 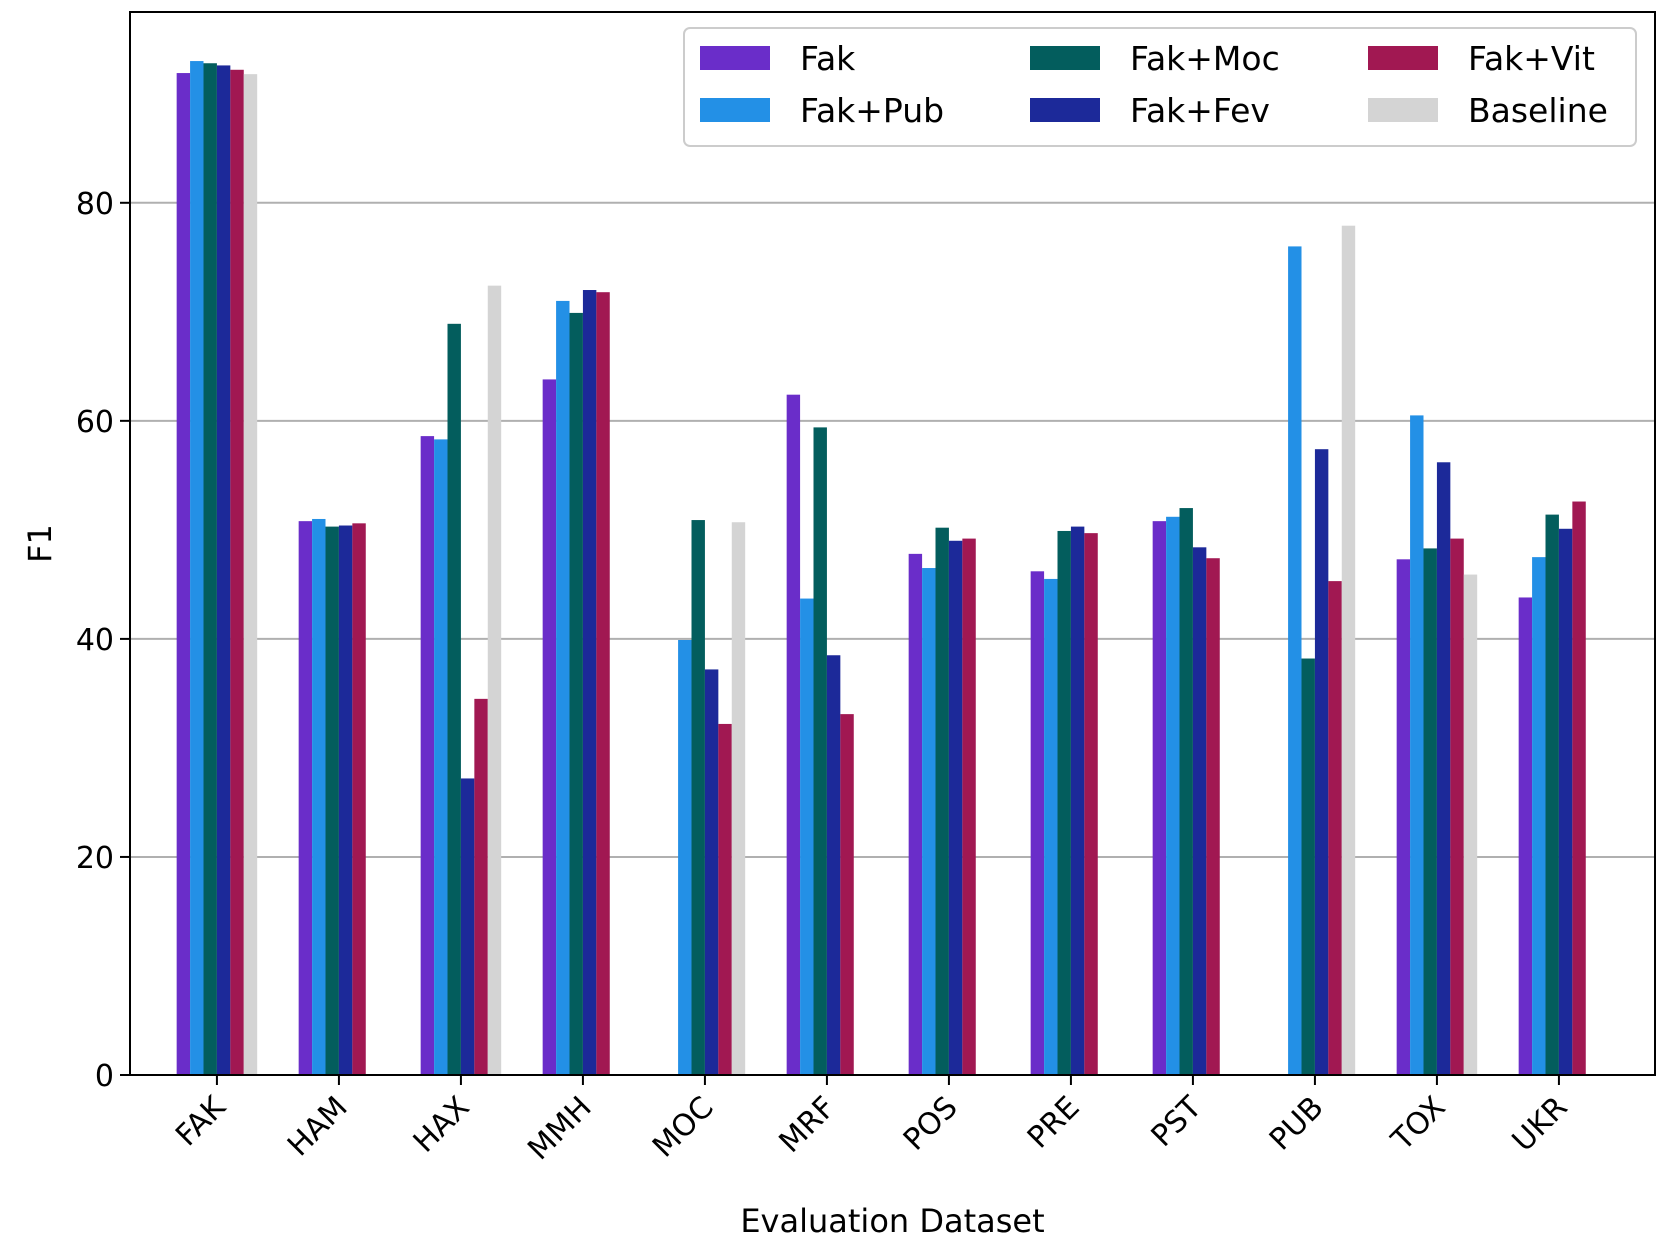 I want to click on bar-moc-fak-fev, so click(x=711, y=872).